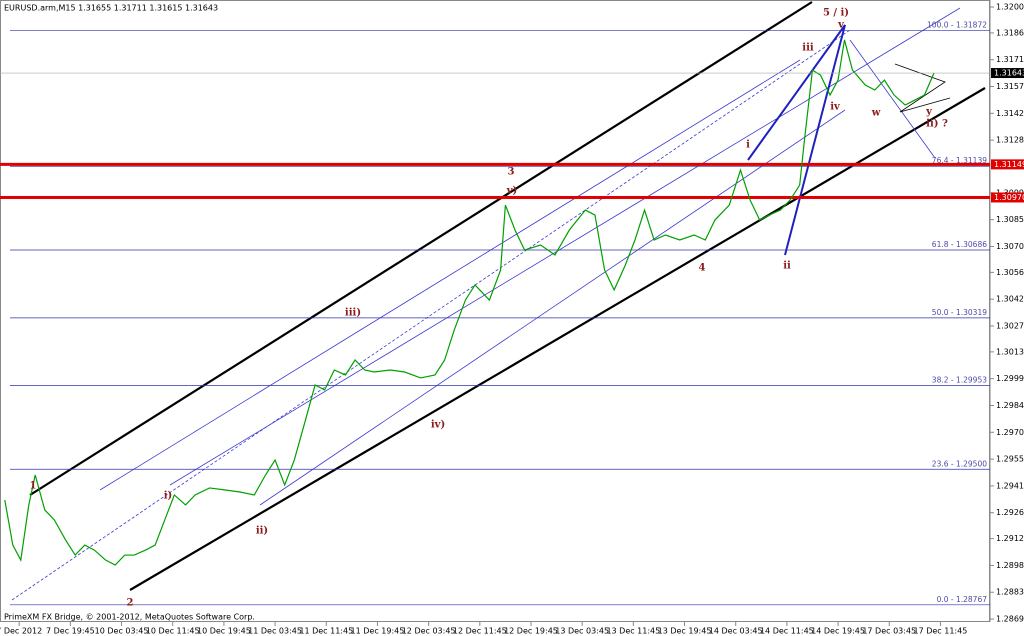 The height and width of the screenshot is (636, 1024). I want to click on y-tick-label: 1.30705, so click(1010, 246).